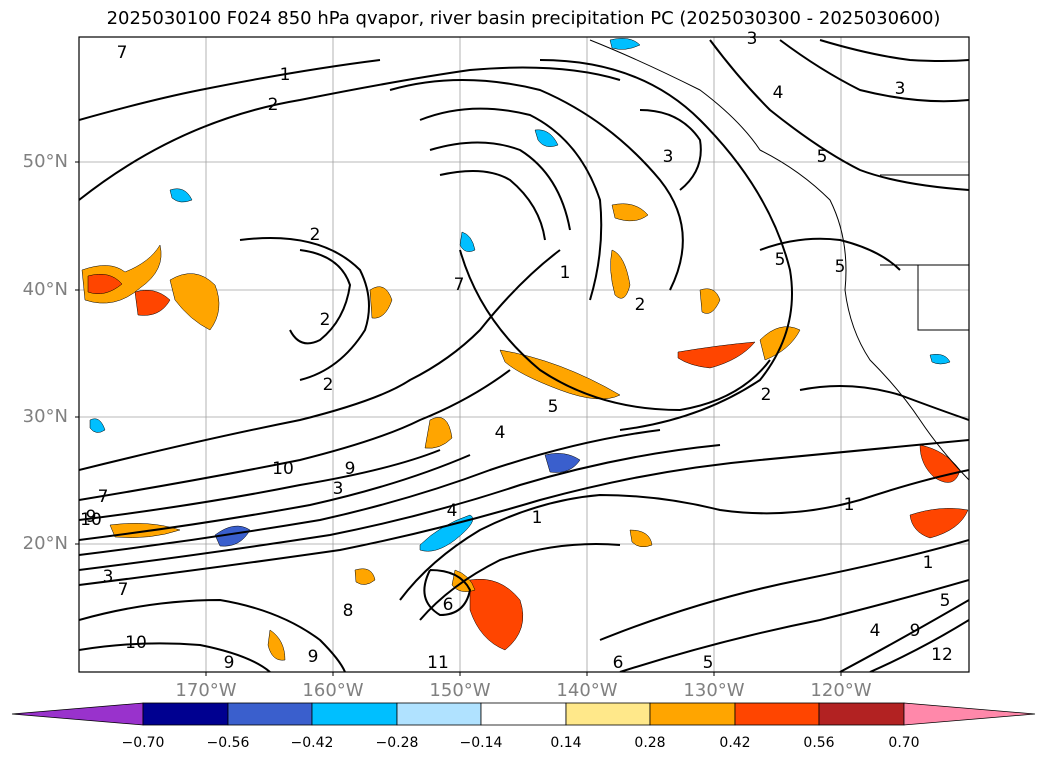 Image resolution: width=1047 pixels, height=765 pixels. What do you see at coordinates (819, 743) in the screenshot?
I see `colorbar-tick: 0.56` at bounding box center [819, 743].